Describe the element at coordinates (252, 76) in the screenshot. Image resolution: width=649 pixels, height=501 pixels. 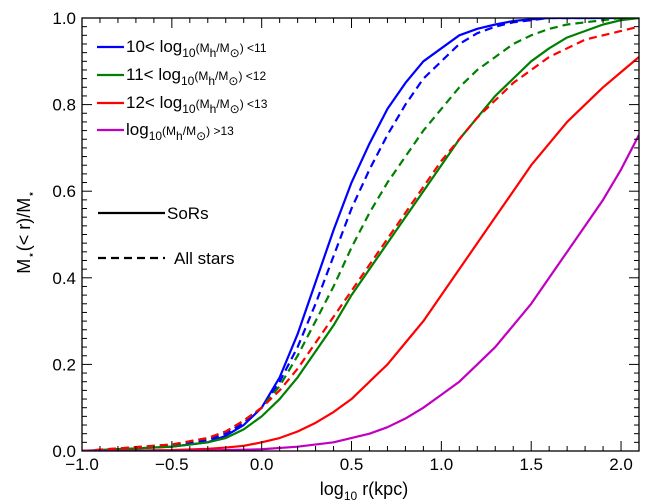
I see `legend-range: ) <12` at that location.